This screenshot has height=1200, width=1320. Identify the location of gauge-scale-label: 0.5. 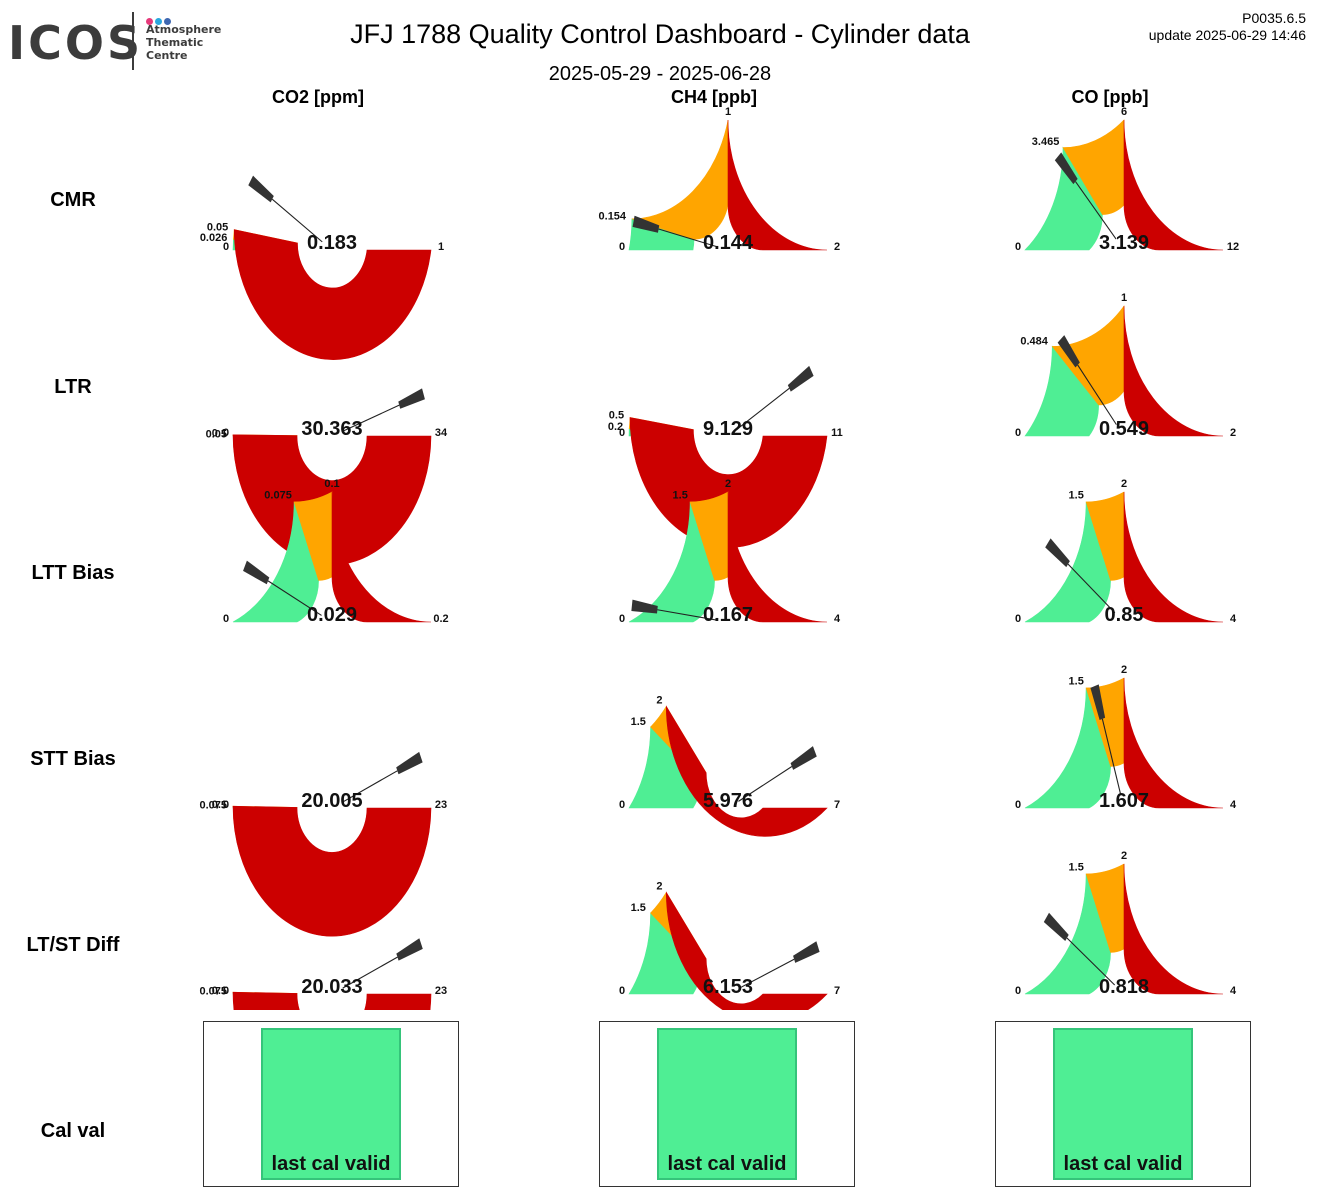
(616, 416).